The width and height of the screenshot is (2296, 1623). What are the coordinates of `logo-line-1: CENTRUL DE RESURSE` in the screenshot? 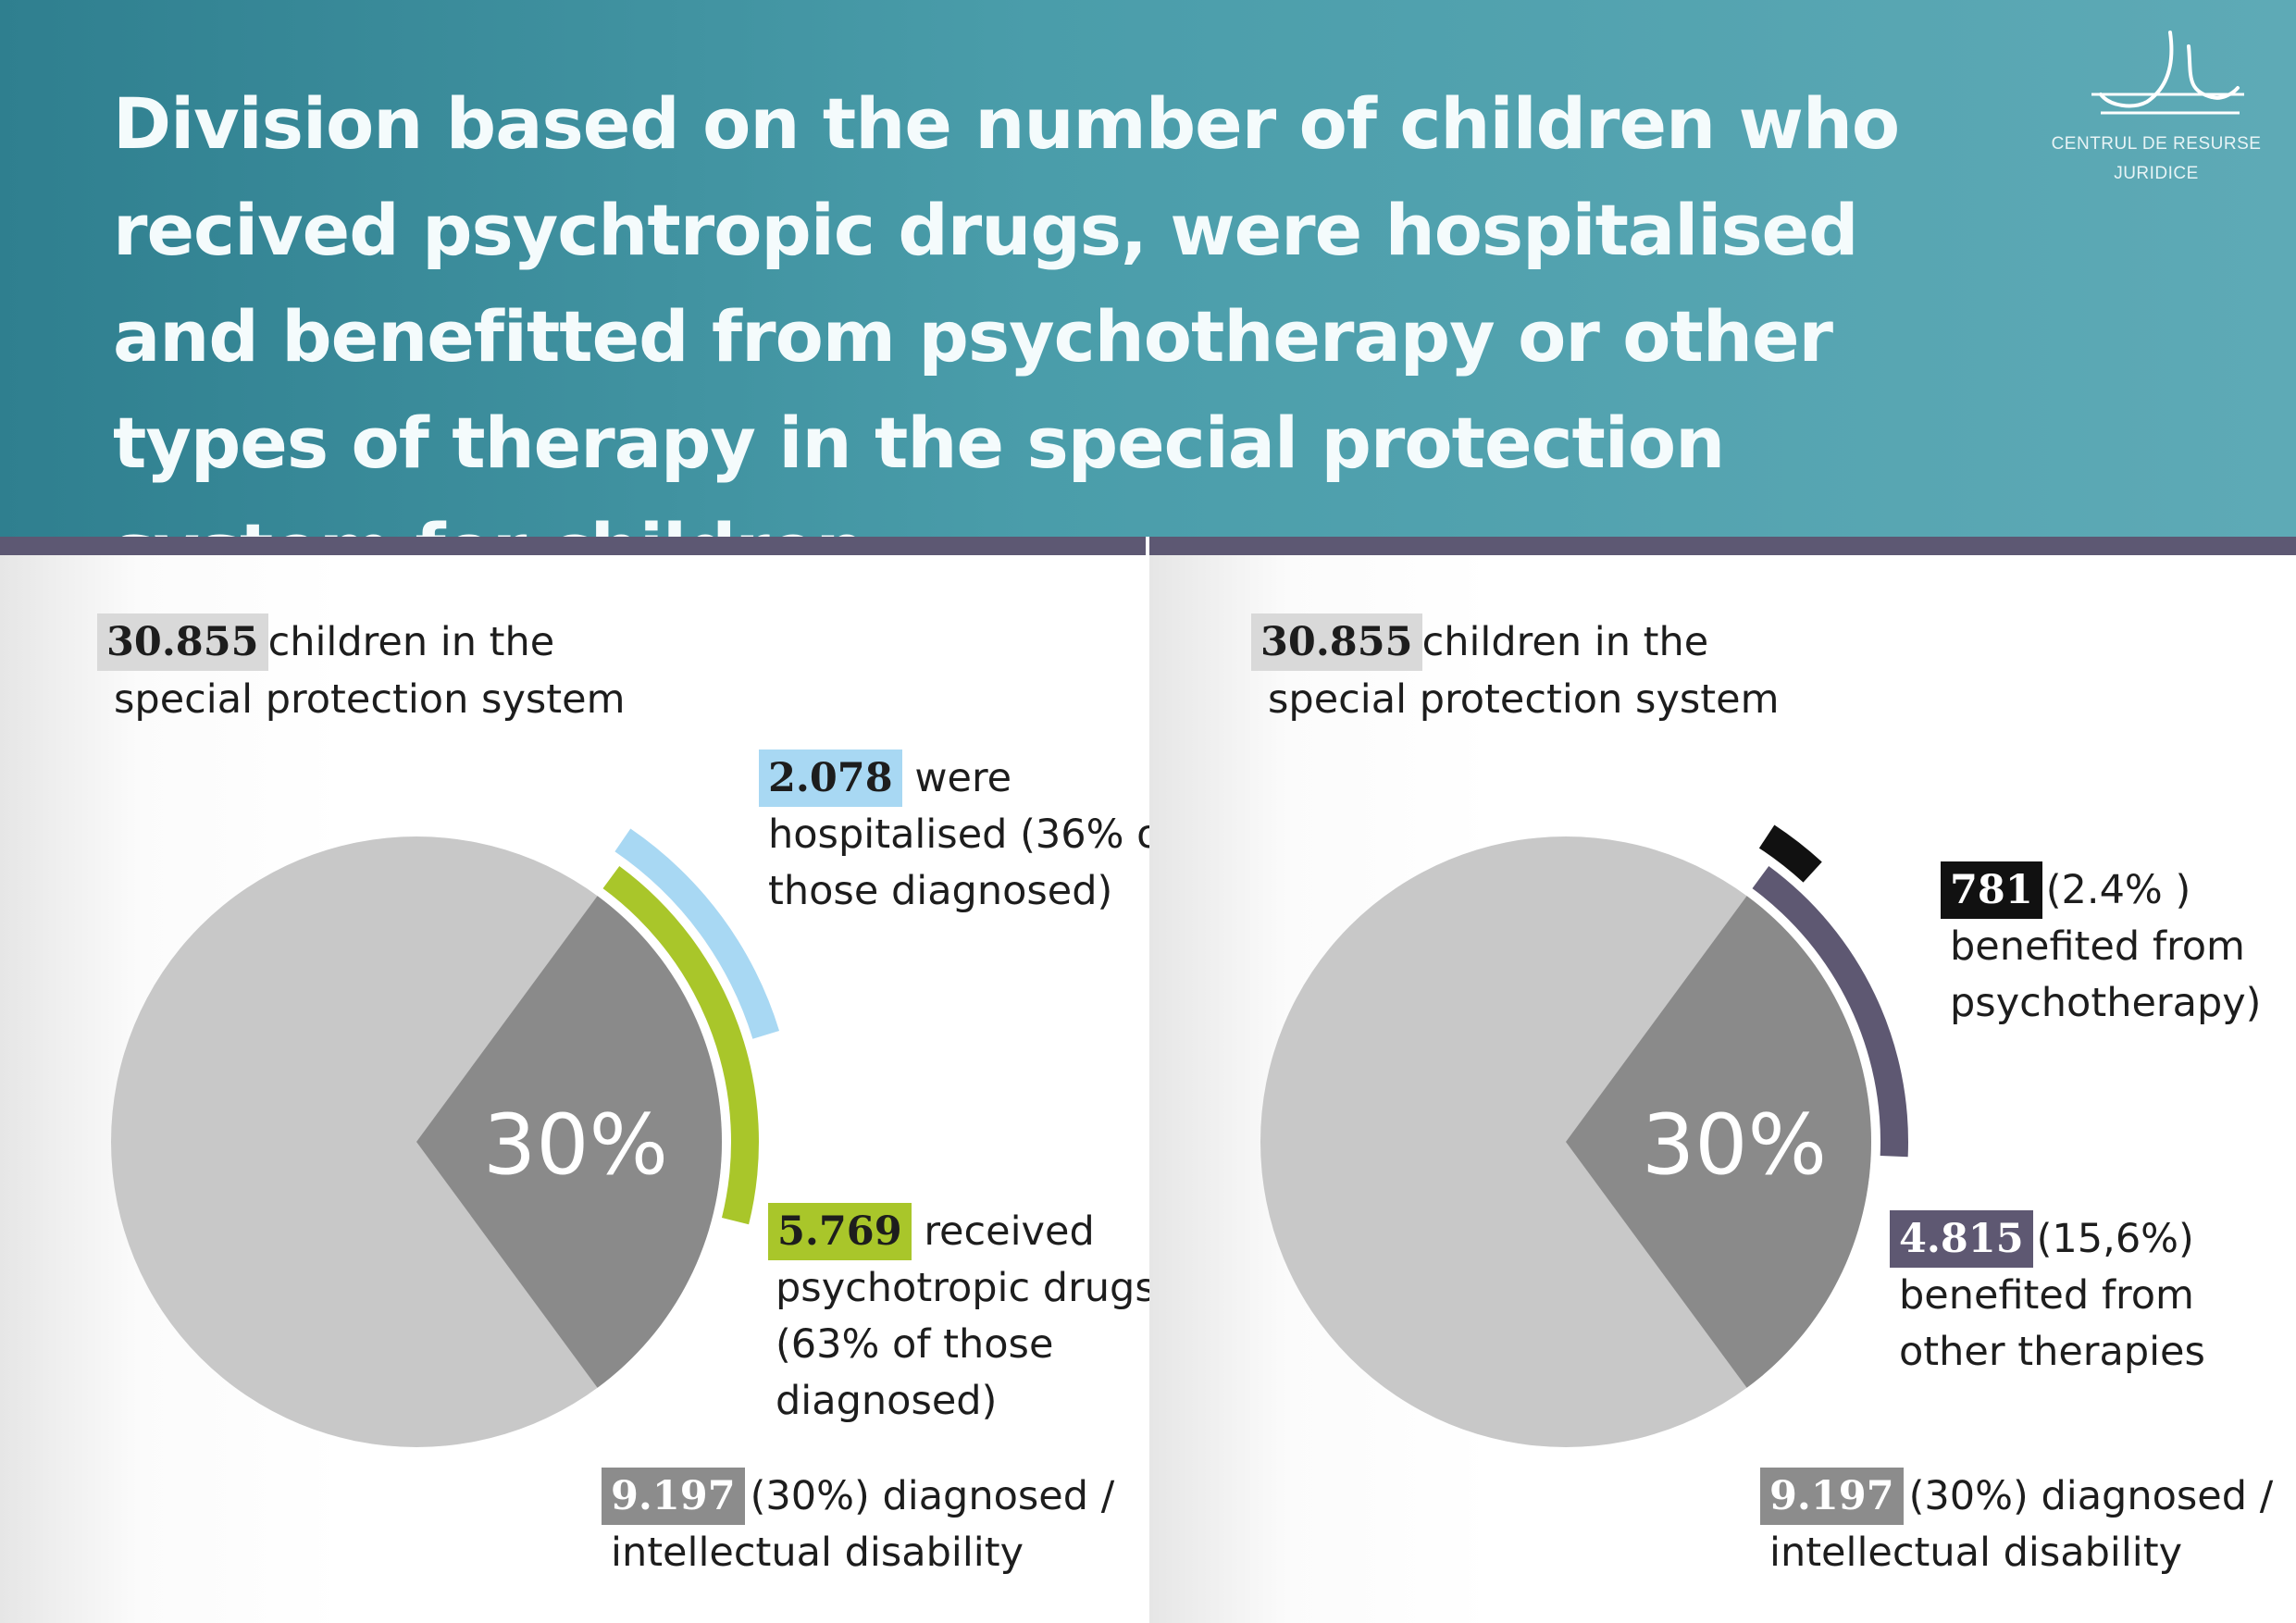 It's located at (2157, 144).